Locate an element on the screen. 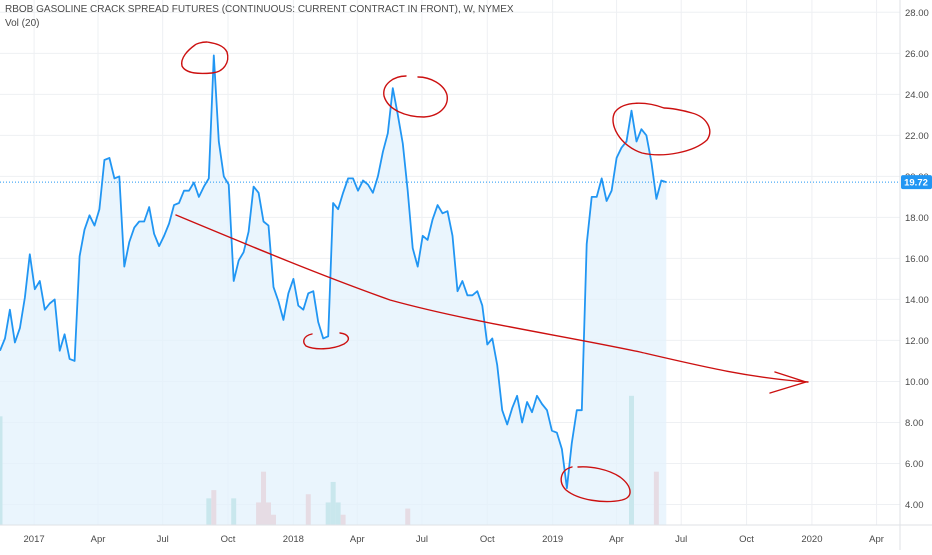 The height and width of the screenshot is (555, 932). price-tick-label: 4.00 is located at coordinates (914, 505).